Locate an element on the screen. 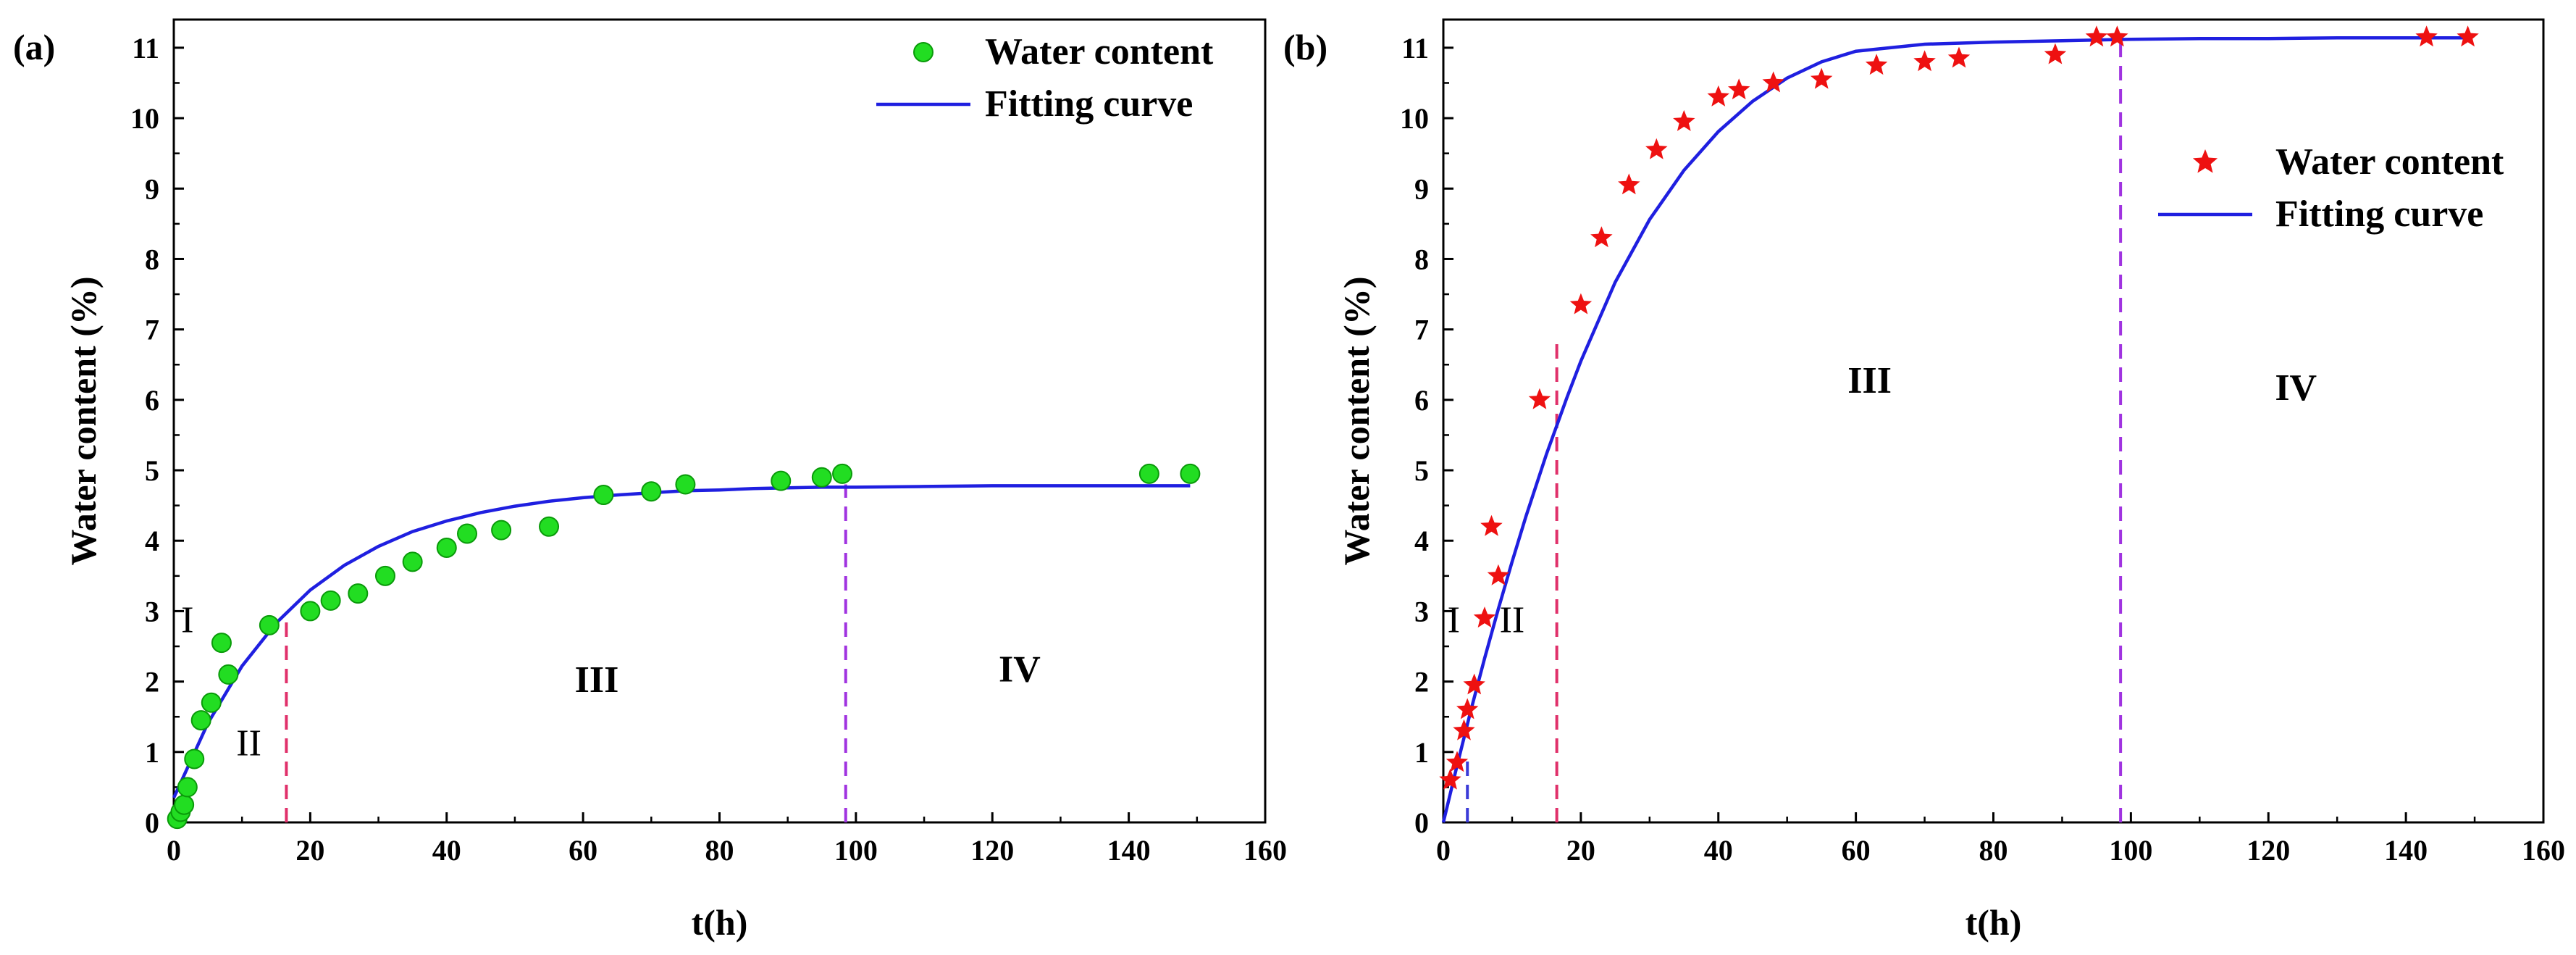 Image resolution: width=2576 pixels, height=955 pixels. y-tick-label: 4 is located at coordinates (152, 541).